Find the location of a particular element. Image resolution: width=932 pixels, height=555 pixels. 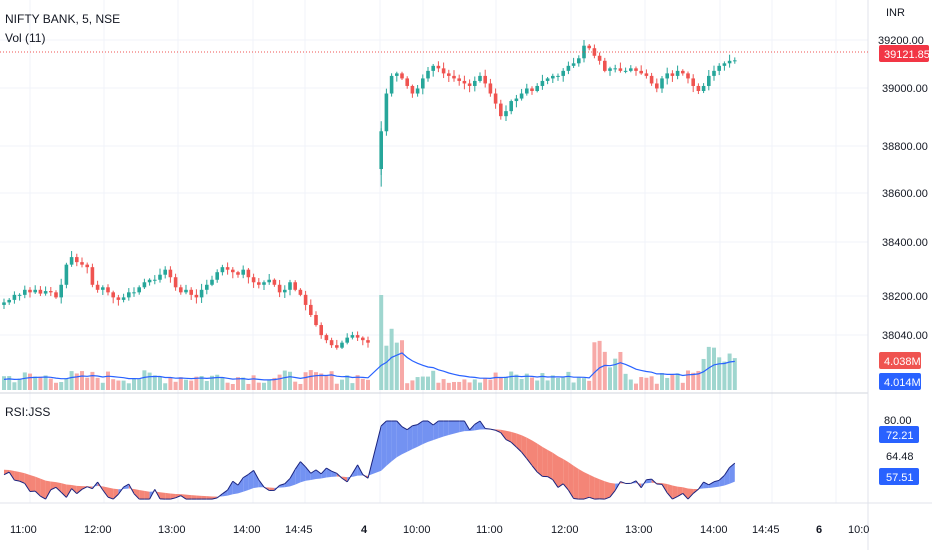

volume-indicator-label: Vol (11) is located at coordinates (25, 38).